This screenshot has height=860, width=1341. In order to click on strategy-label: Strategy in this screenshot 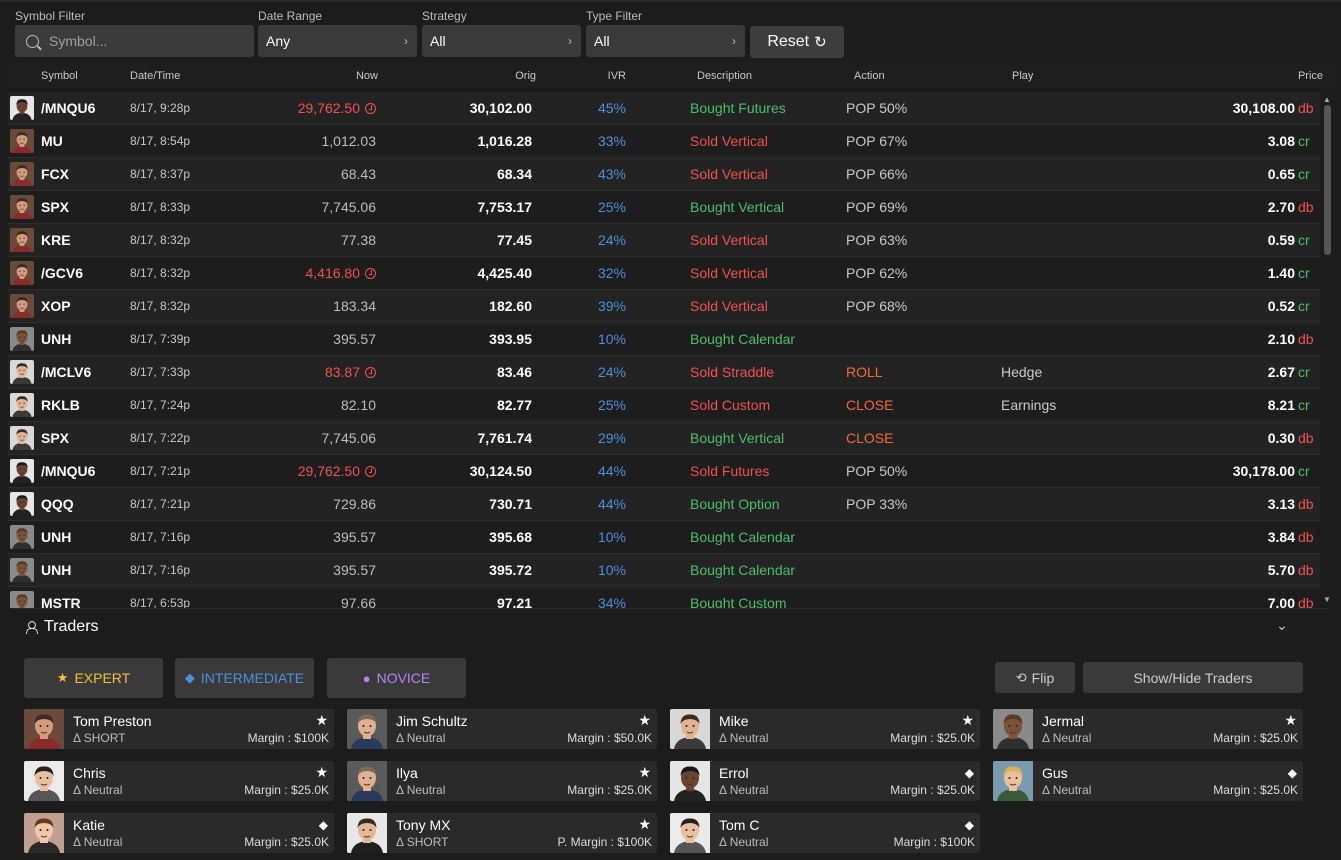, I will do `click(444, 16)`.